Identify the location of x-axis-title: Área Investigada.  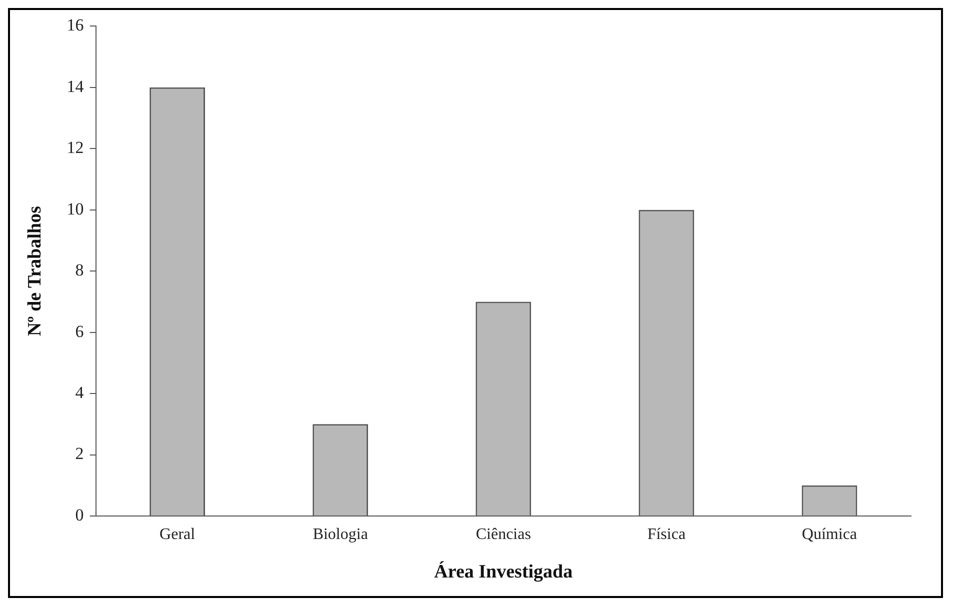
(504, 571).